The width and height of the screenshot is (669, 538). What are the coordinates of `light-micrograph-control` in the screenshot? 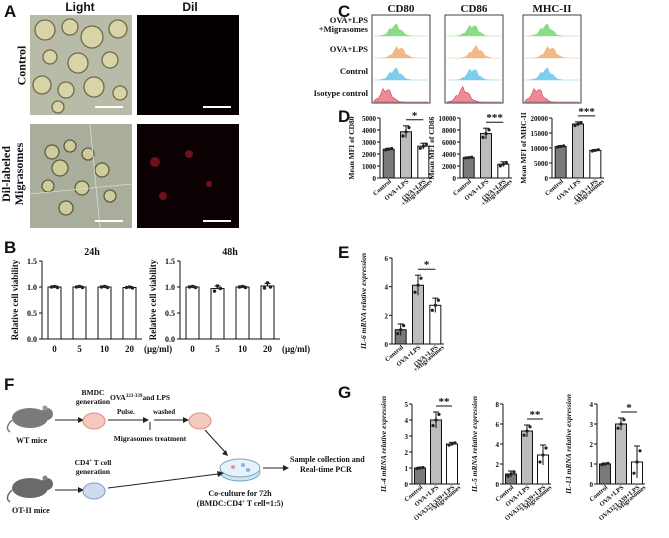 It's located at (81, 65).